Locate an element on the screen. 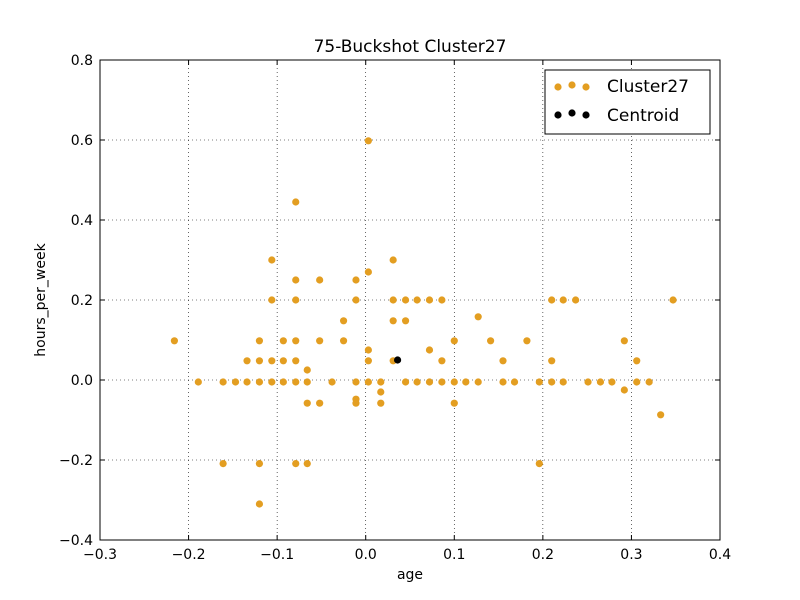  centroid-point is located at coordinates (398, 360).